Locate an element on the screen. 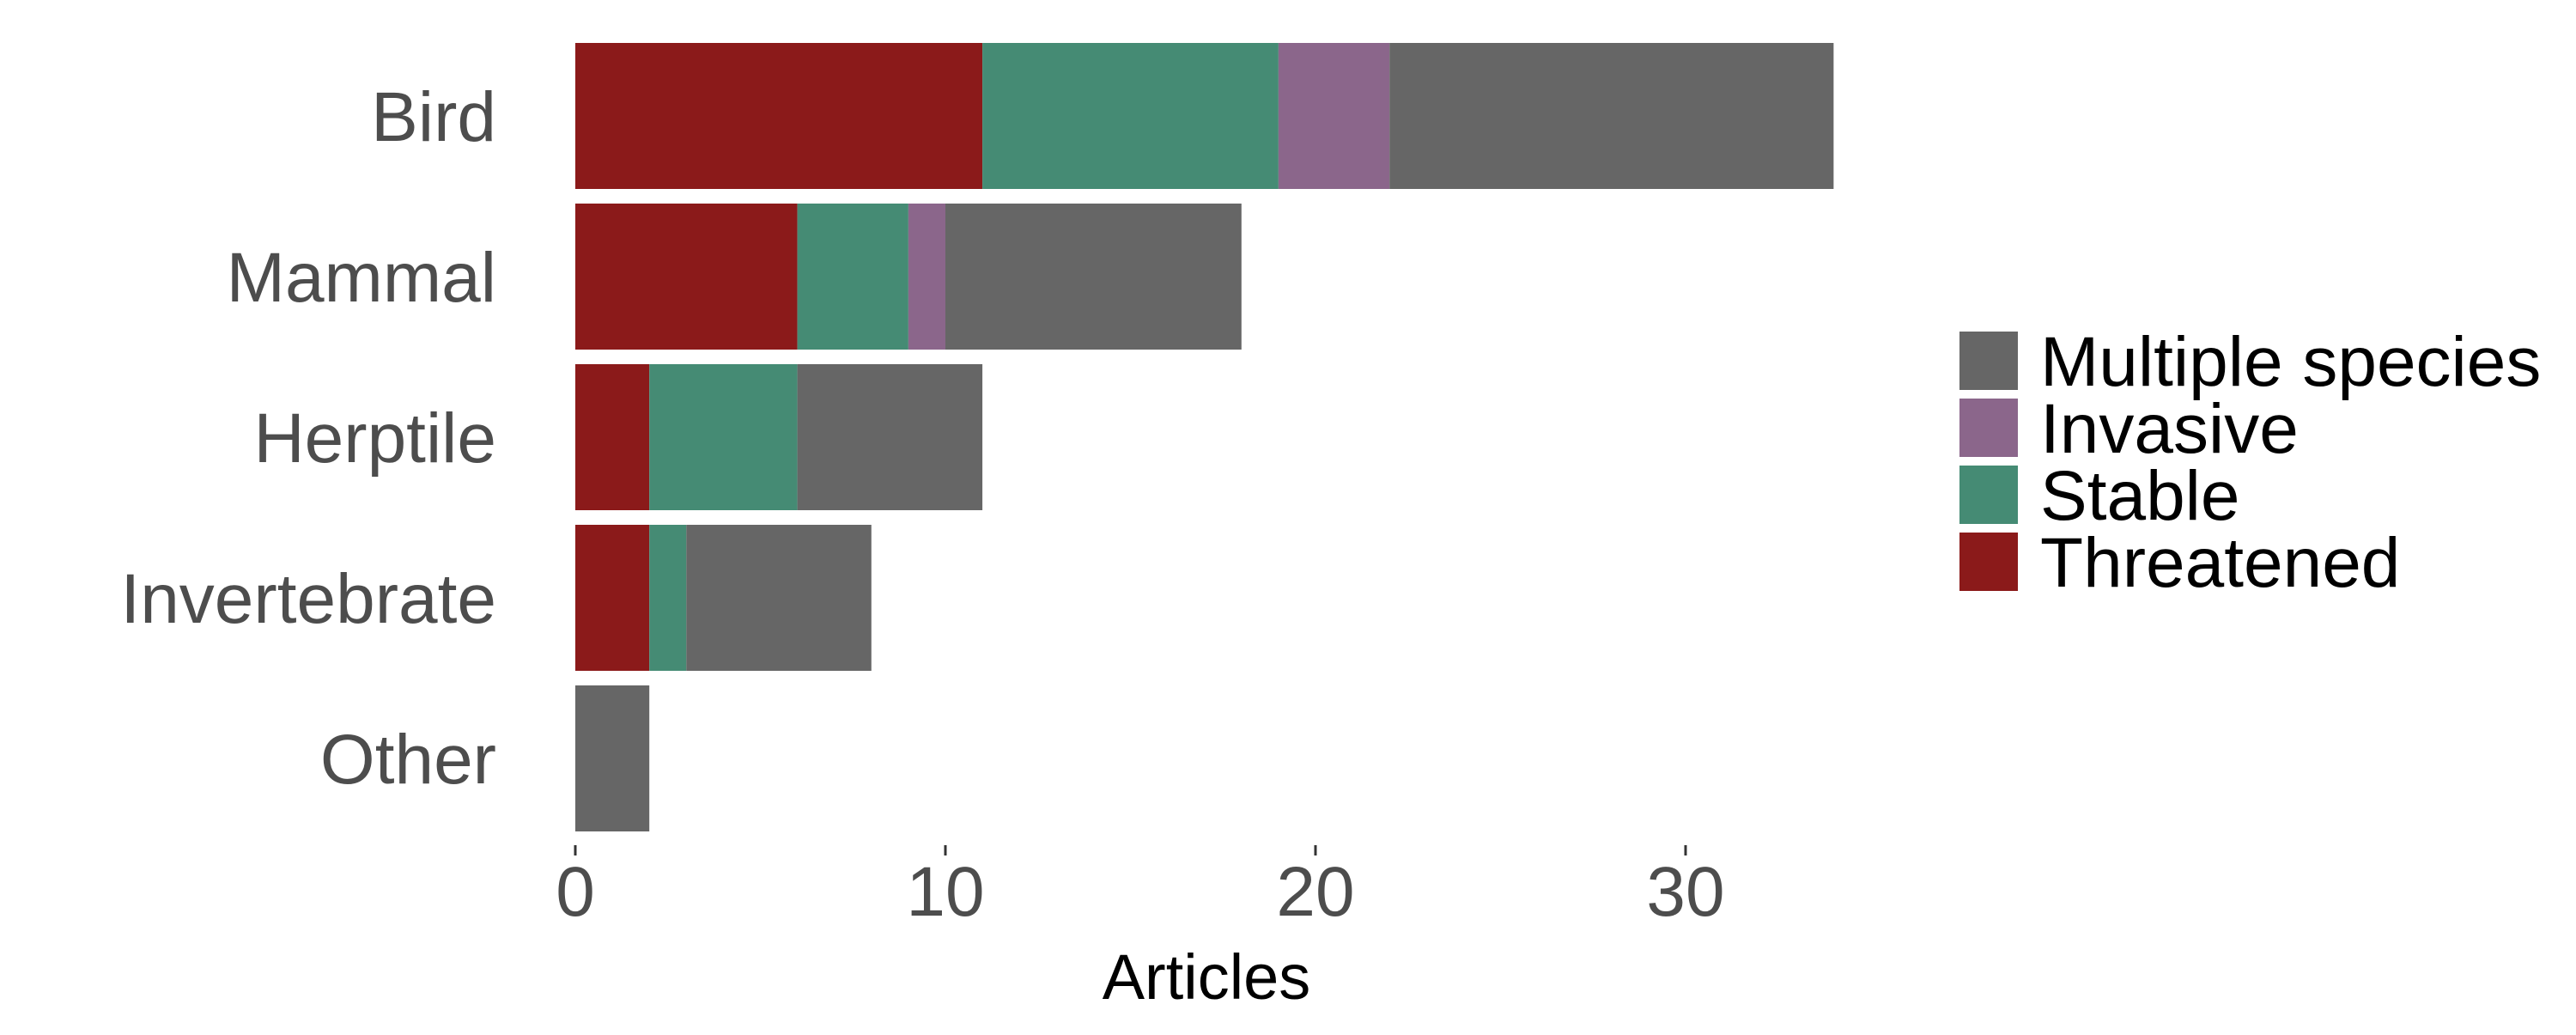  category-label-invertebrate: Invertebrate is located at coordinates (308, 599).